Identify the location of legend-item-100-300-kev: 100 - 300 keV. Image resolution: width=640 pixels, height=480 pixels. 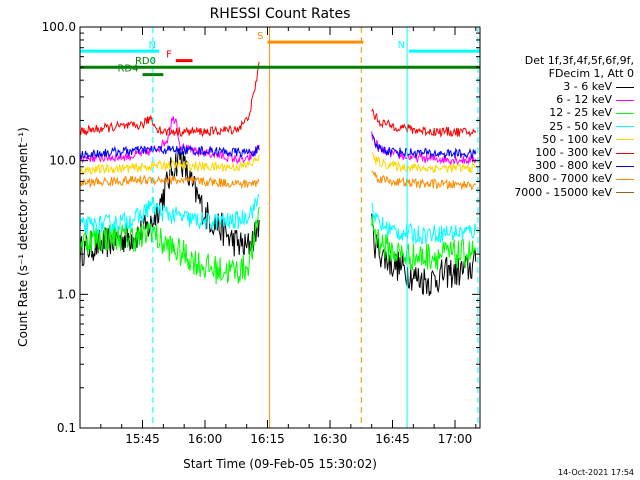
(584, 152).